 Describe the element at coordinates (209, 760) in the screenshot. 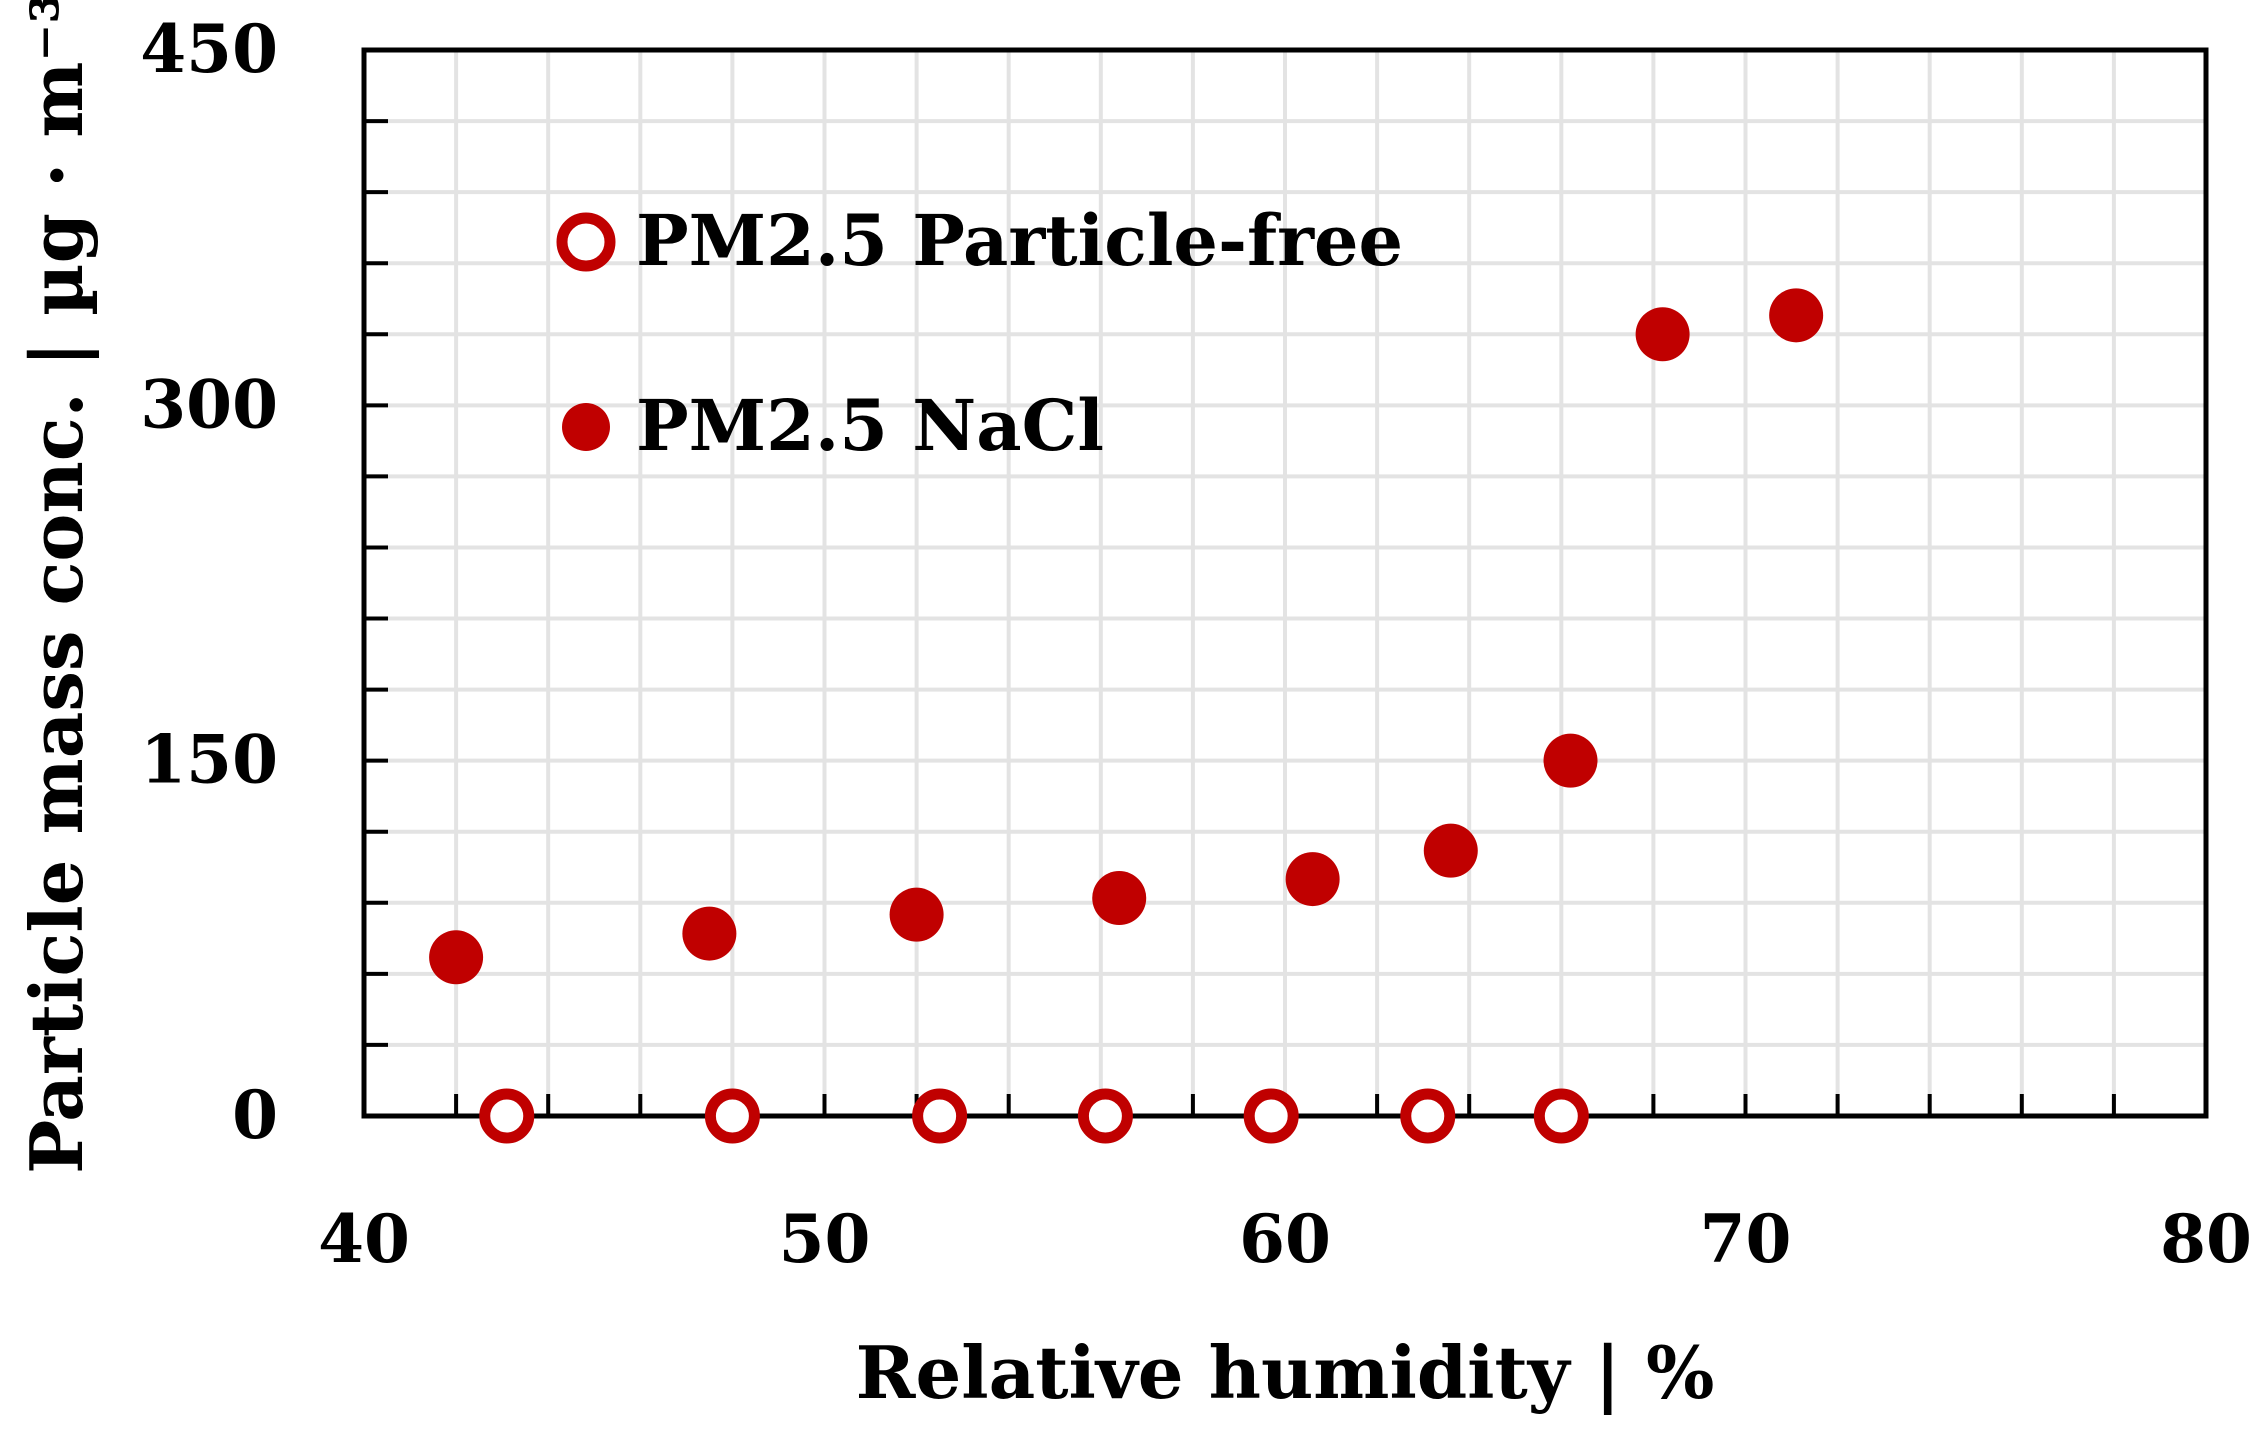

I see `y-tick-label: 150` at that location.